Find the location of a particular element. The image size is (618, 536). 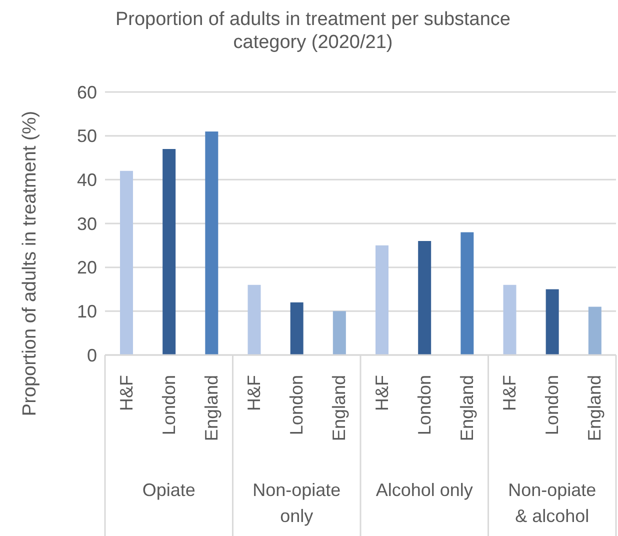

text: Non-opiate only is located at coordinates (297, 503).